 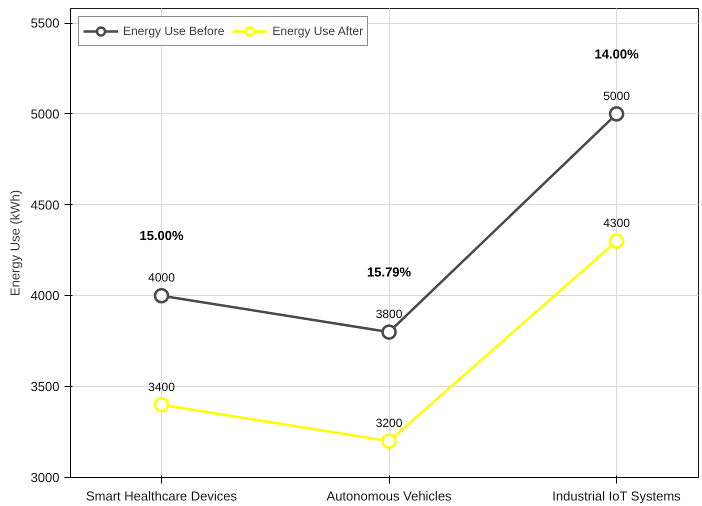 I want to click on y-tick-label: 4000, so click(x=45, y=296).